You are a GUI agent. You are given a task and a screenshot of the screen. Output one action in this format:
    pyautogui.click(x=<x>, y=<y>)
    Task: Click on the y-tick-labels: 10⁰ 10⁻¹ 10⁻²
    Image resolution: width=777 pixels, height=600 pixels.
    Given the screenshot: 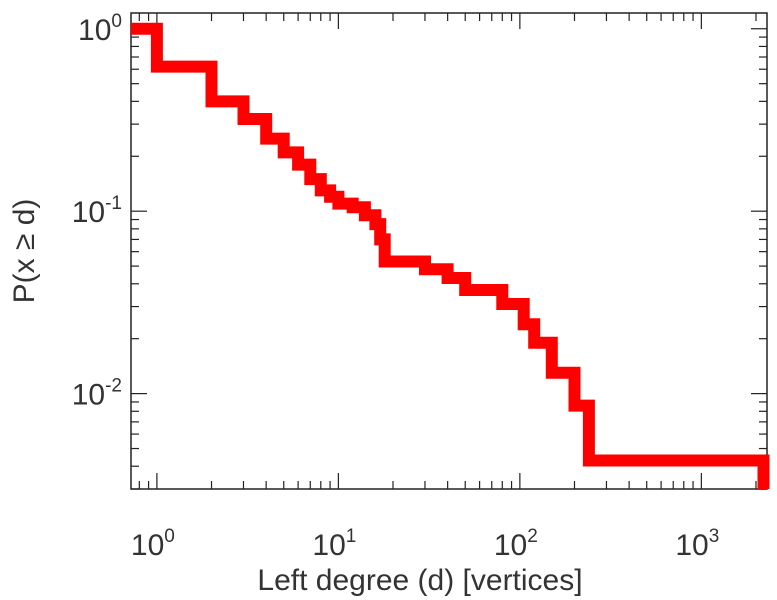 What is the action you would take?
    pyautogui.click(x=97, y=211)
    